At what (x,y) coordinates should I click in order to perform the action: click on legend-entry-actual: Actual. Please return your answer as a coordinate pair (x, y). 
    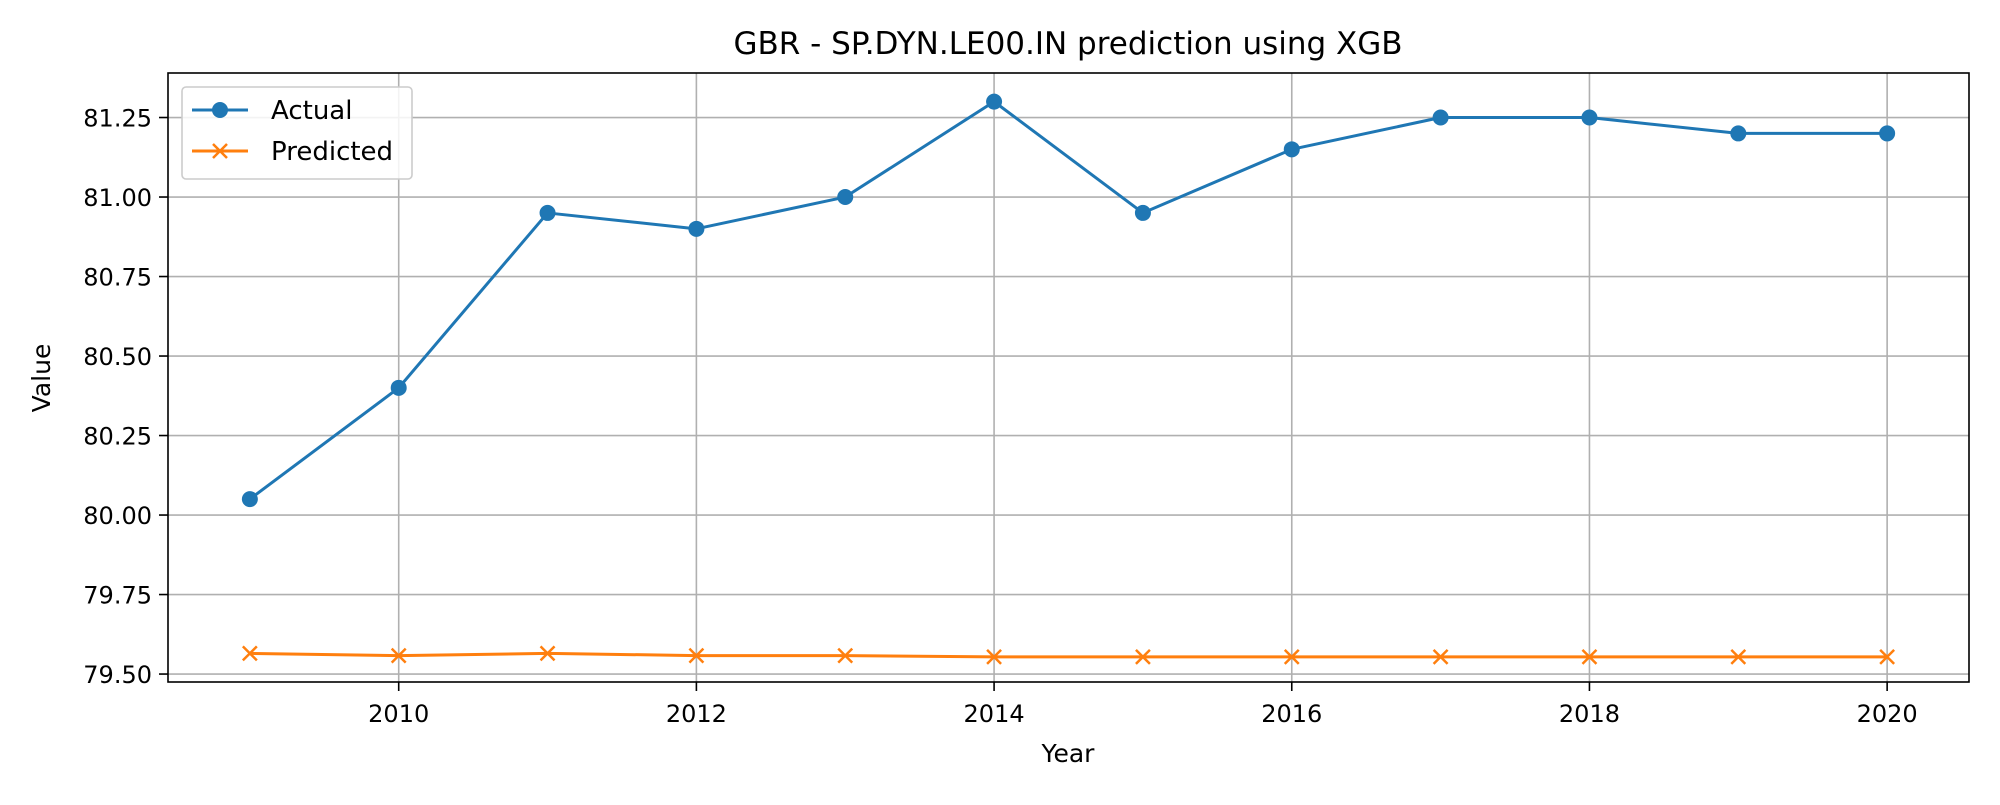
    Looking at the image, I should click on (272, 111).